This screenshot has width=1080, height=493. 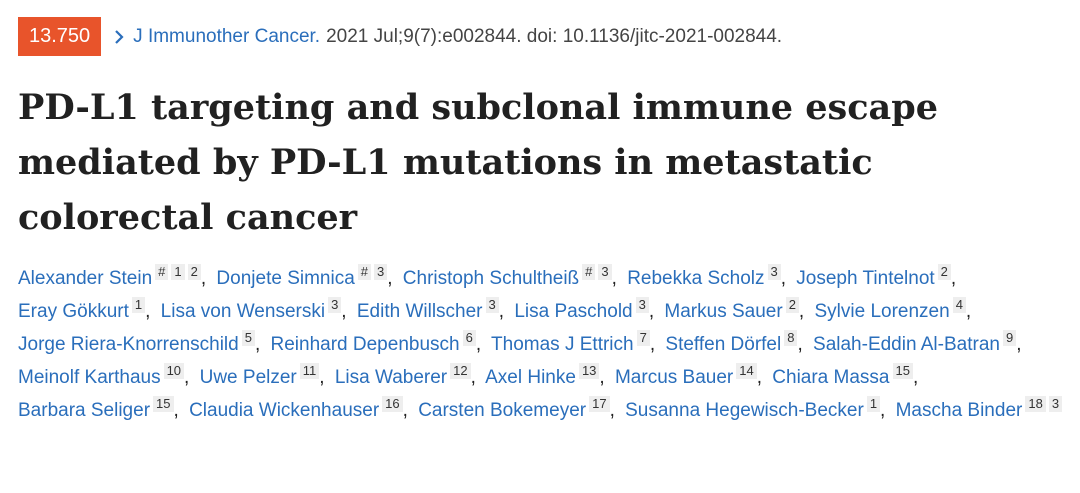 What do you see at coordinates (460, 371) in the screenshot?
I see `affiliation-mark: 12` at bounding box center [460, 371].